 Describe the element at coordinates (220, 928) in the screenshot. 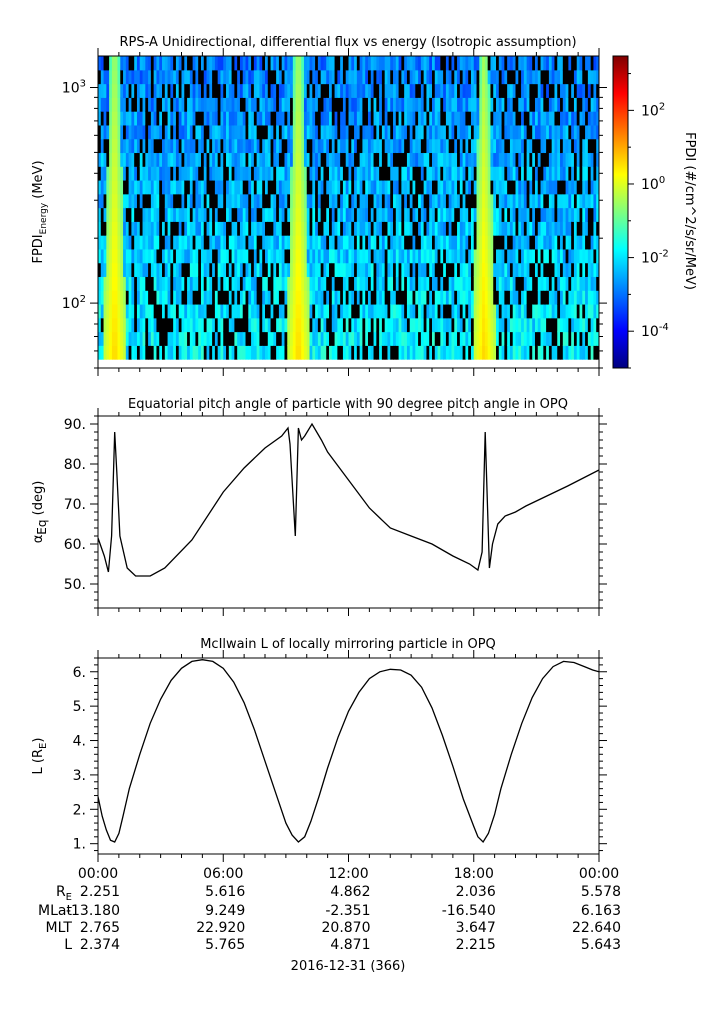

I see `ephemeris-value: 22.920` at that location.